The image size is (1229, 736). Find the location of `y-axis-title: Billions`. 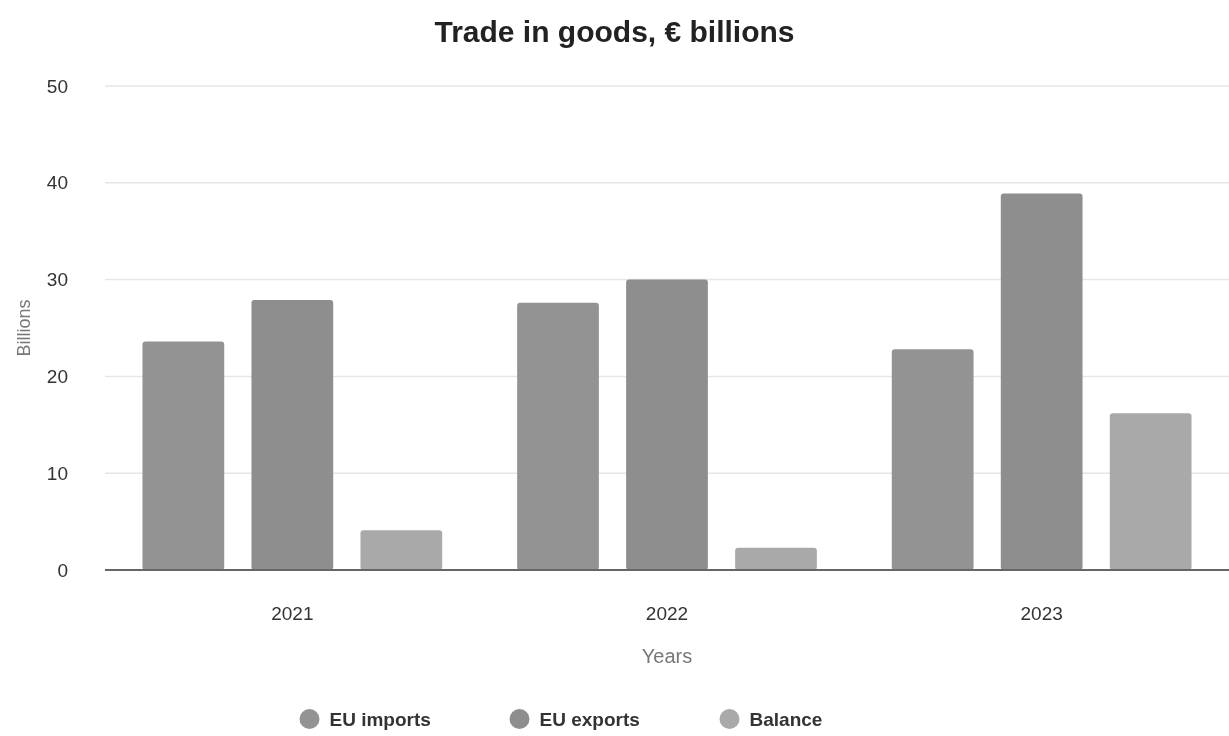

y-axis-title: Billions is located at coordinates (24, 328).